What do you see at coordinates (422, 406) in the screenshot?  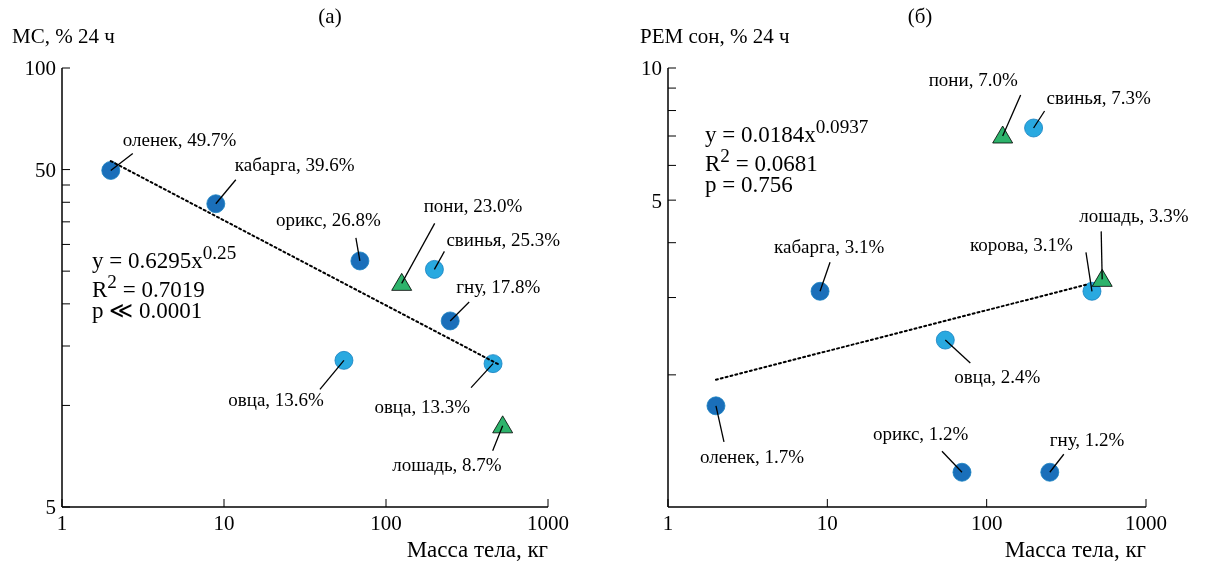 I see `annotation: овца, 13.3%` at bounding box center [422, 406].